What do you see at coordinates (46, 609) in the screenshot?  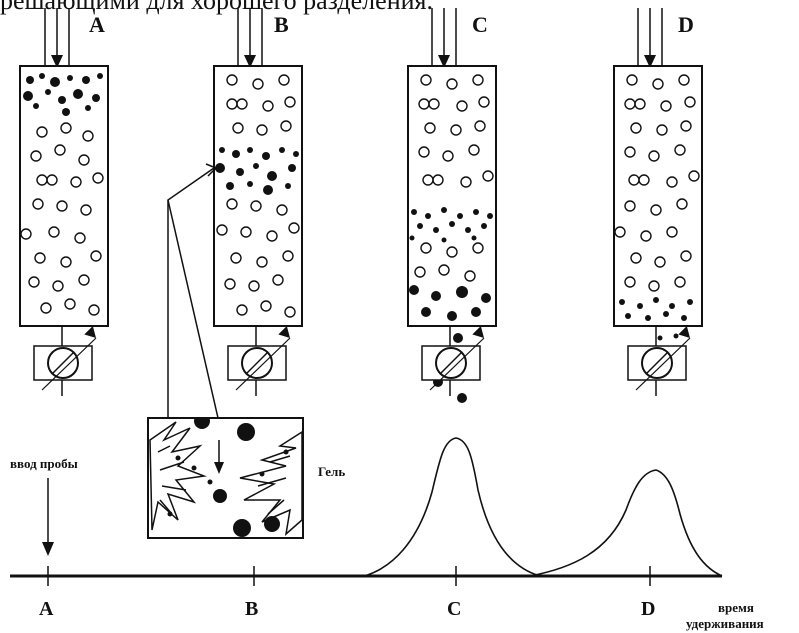 I see `axis-label-a: A` at bounding box center [46, 609].